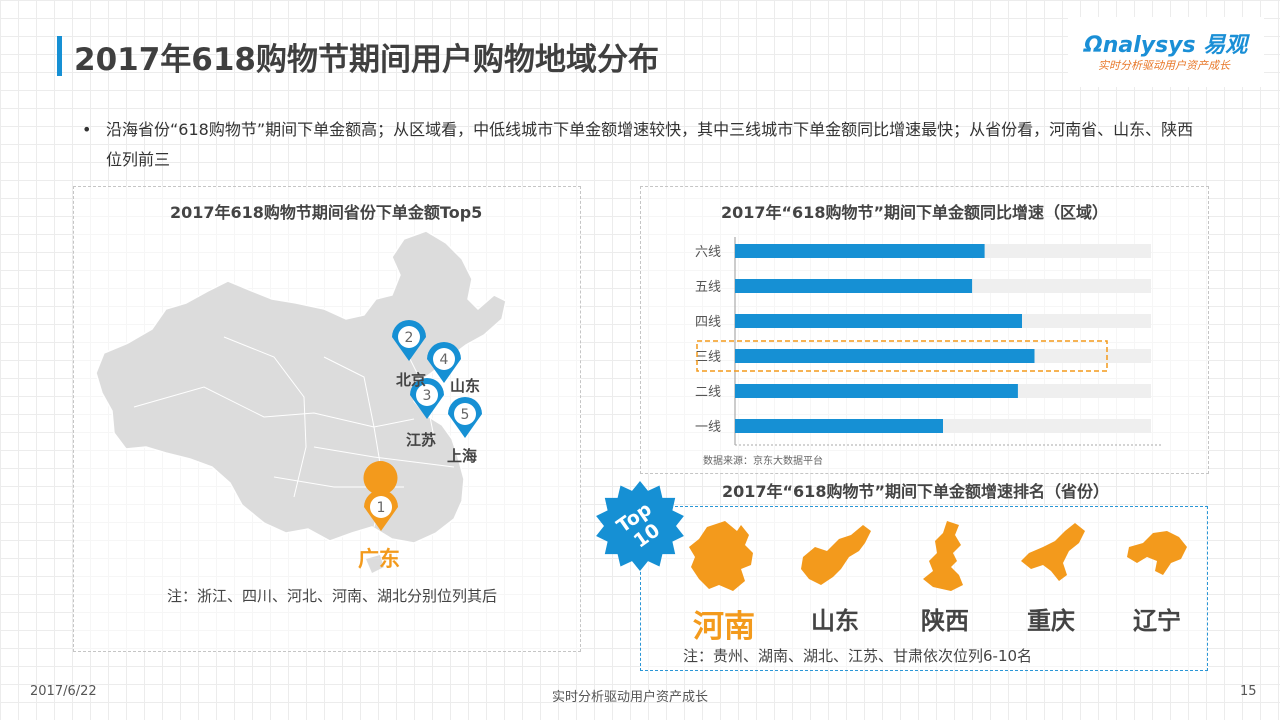 The image size is (1280, 720). I want to click on pin-beijing: 2, so click(409, 340).